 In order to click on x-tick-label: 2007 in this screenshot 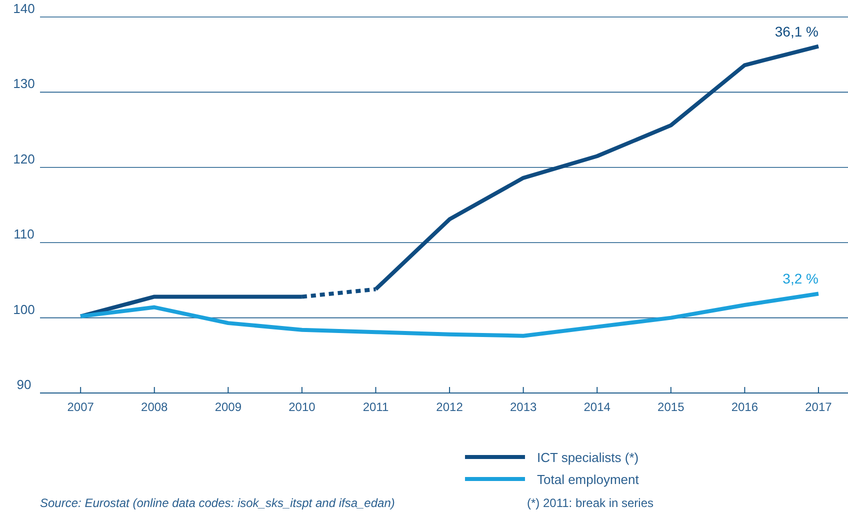, I will do `click(80, 407)`.